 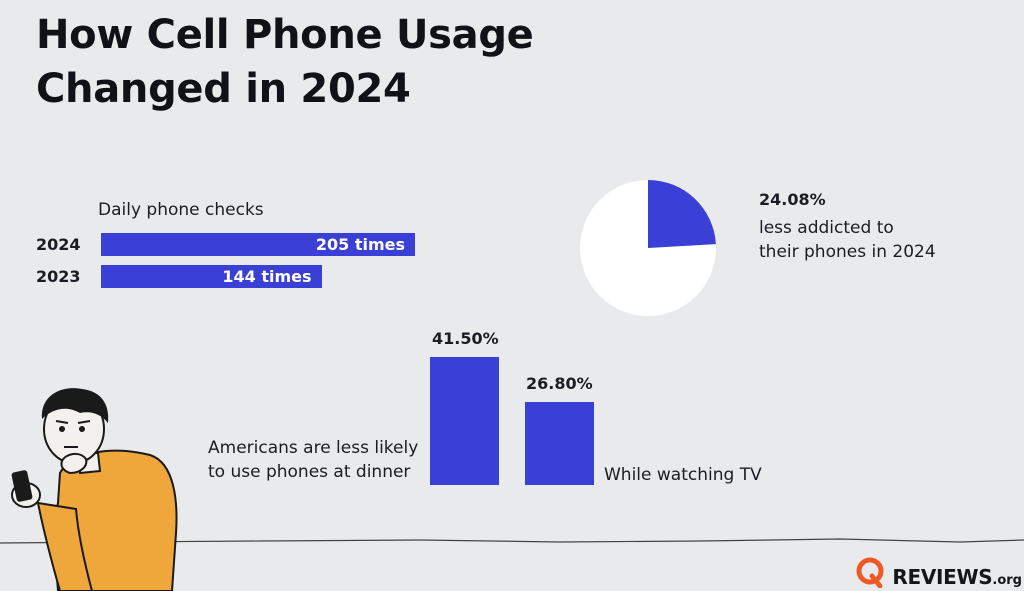 What do you see at coordinates (942, 577) in the screenshot?
I see `logo-brand-text: REVIEWS` at bounding box center [942, 577].